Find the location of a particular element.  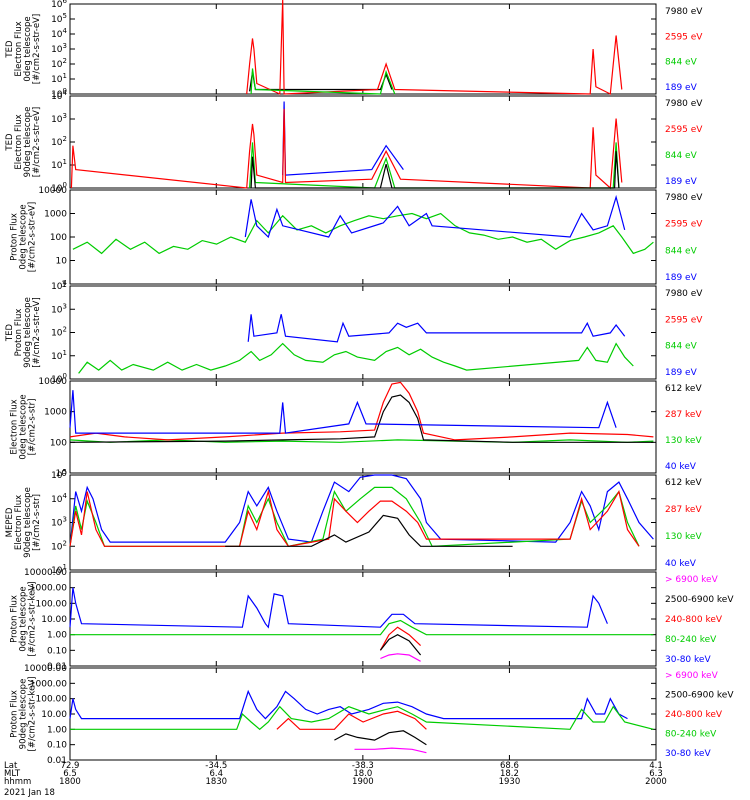

y-tick-exp: 5 is located at coordinates (65, 472).